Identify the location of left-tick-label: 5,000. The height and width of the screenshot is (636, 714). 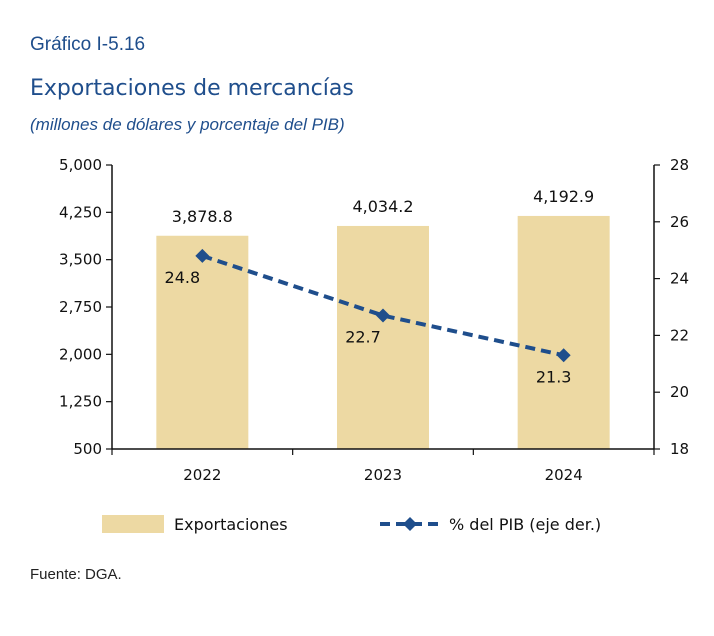
(80, 165).